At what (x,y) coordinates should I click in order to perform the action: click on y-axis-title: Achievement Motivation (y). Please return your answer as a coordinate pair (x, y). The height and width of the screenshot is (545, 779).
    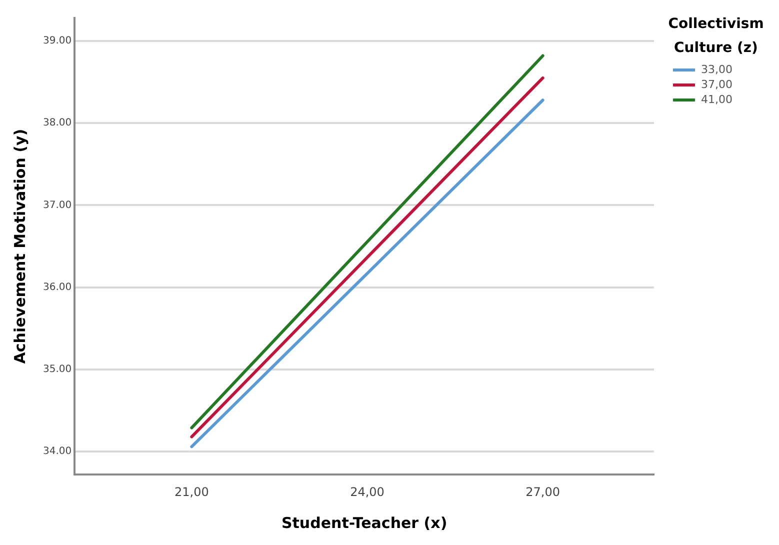
    Looking at the image, I should click on (19, 246).